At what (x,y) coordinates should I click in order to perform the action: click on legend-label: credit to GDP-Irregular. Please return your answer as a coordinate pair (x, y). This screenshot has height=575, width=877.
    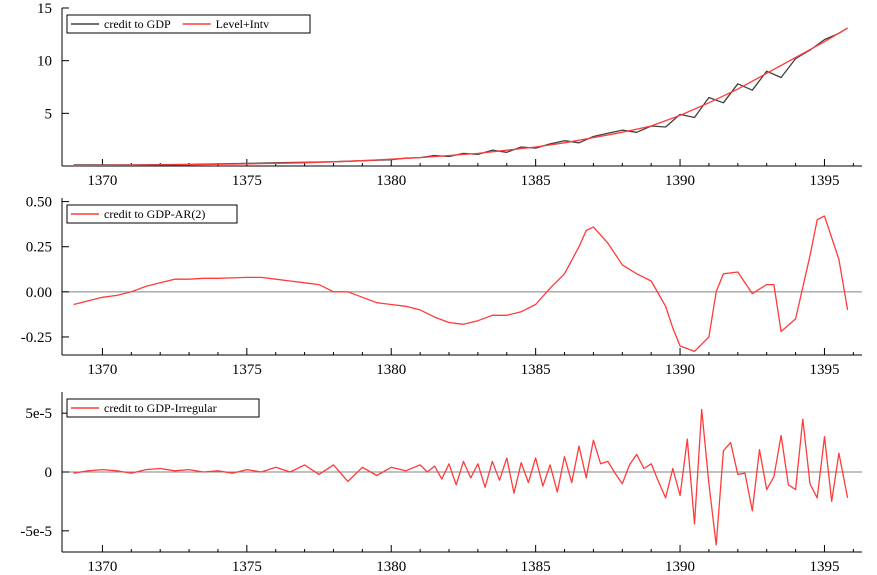
    Looking at the image, I should click on (160, 408).